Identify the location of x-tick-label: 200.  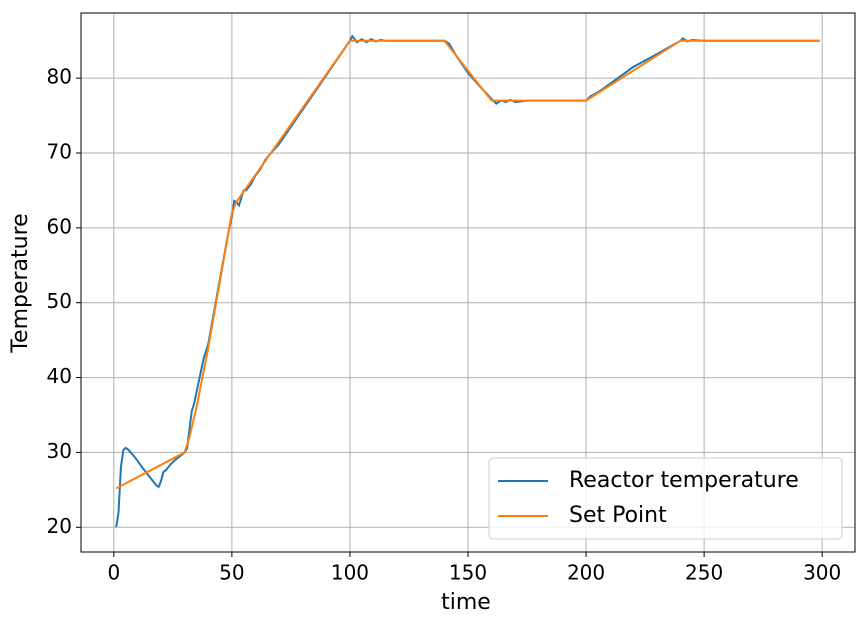
(586, 573).